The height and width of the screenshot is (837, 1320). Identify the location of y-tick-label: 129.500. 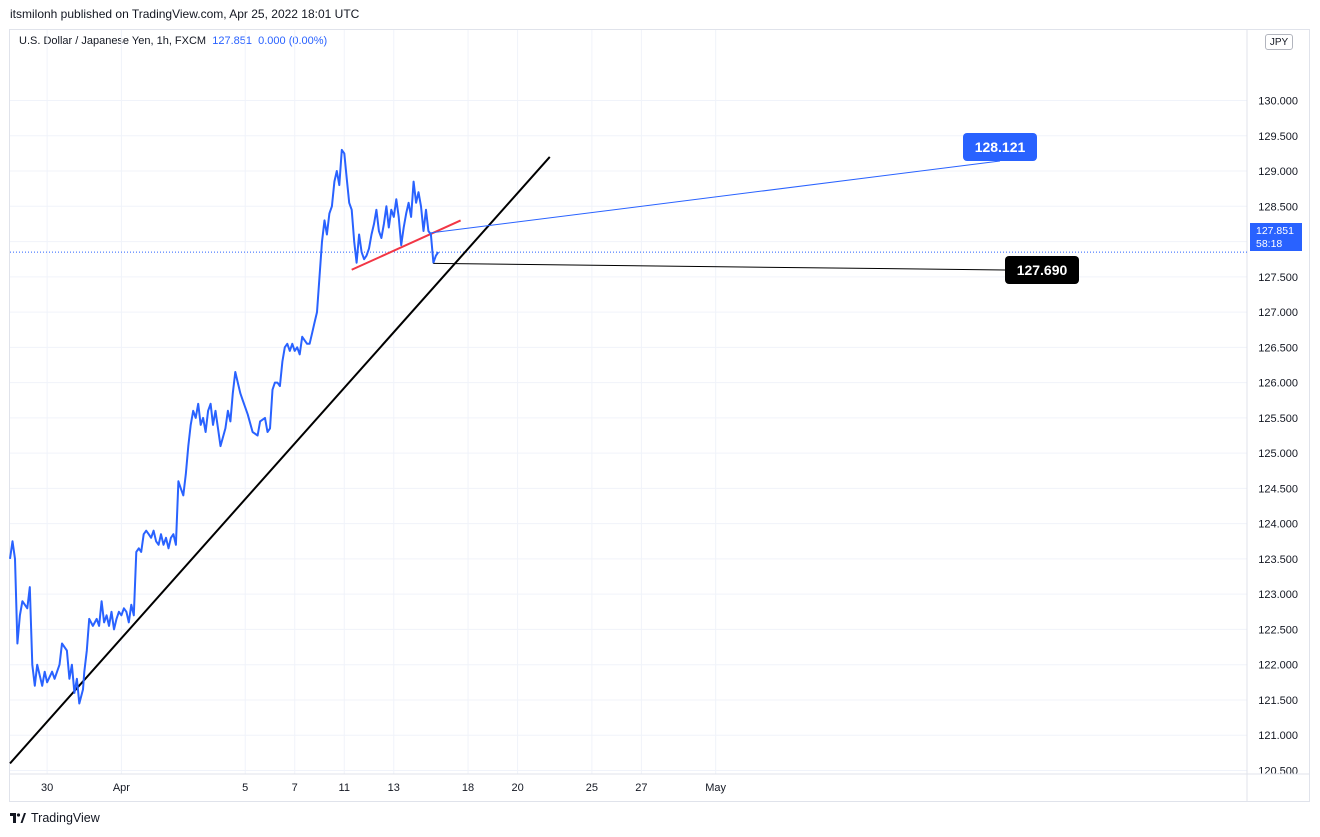
(1278, 137).